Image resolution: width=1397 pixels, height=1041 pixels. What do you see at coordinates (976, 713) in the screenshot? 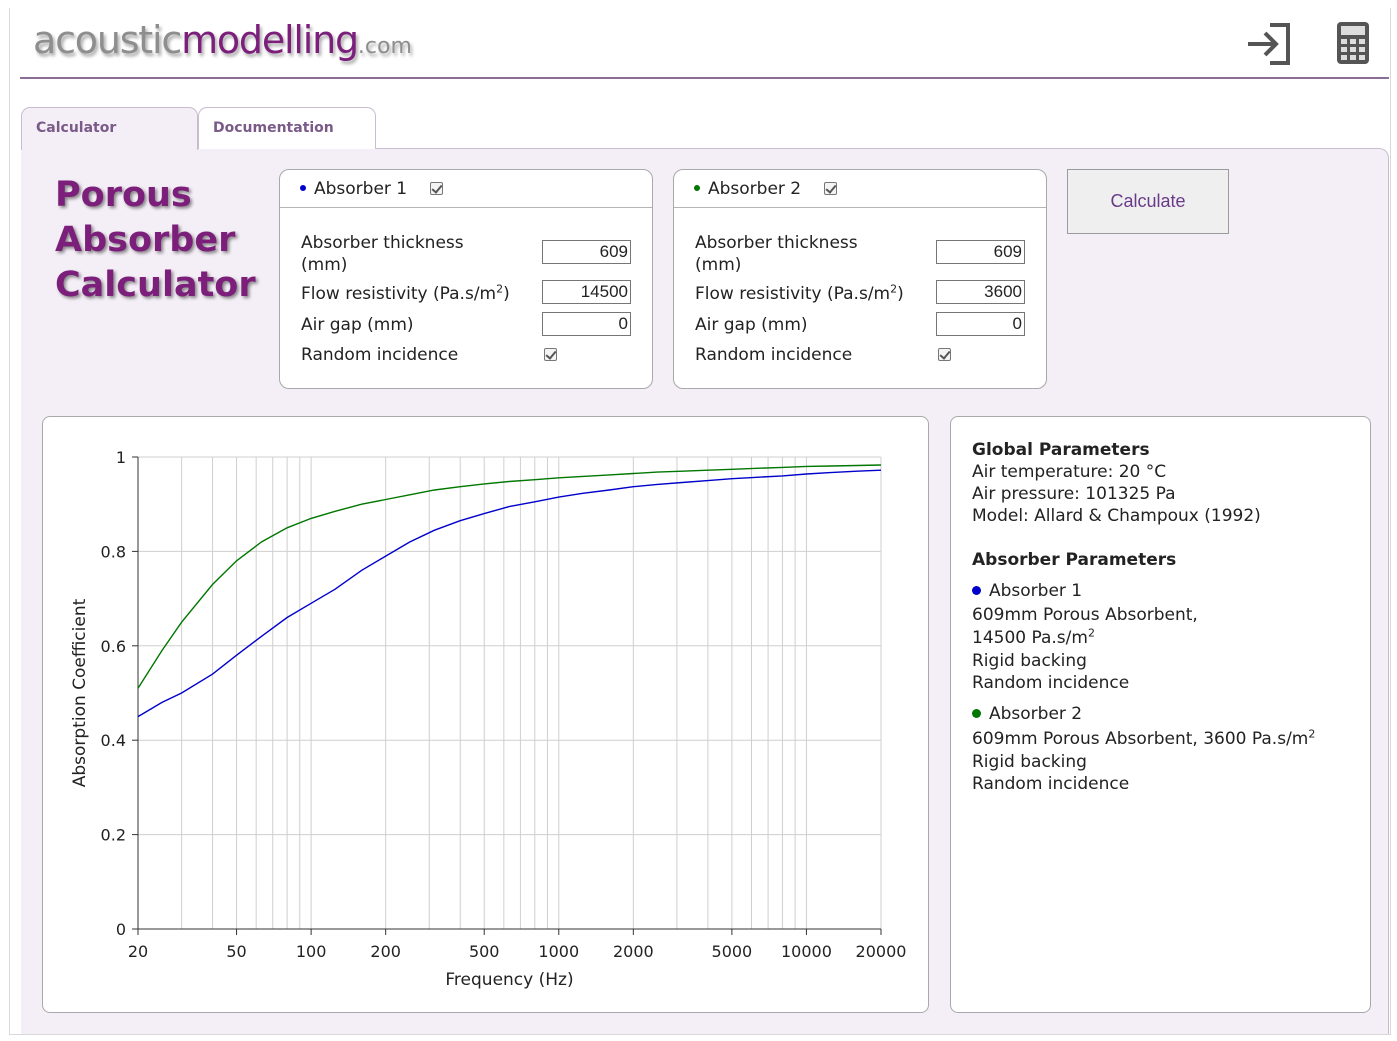
I see `info-absorber-2-dot` at bounding box center [976, 713].